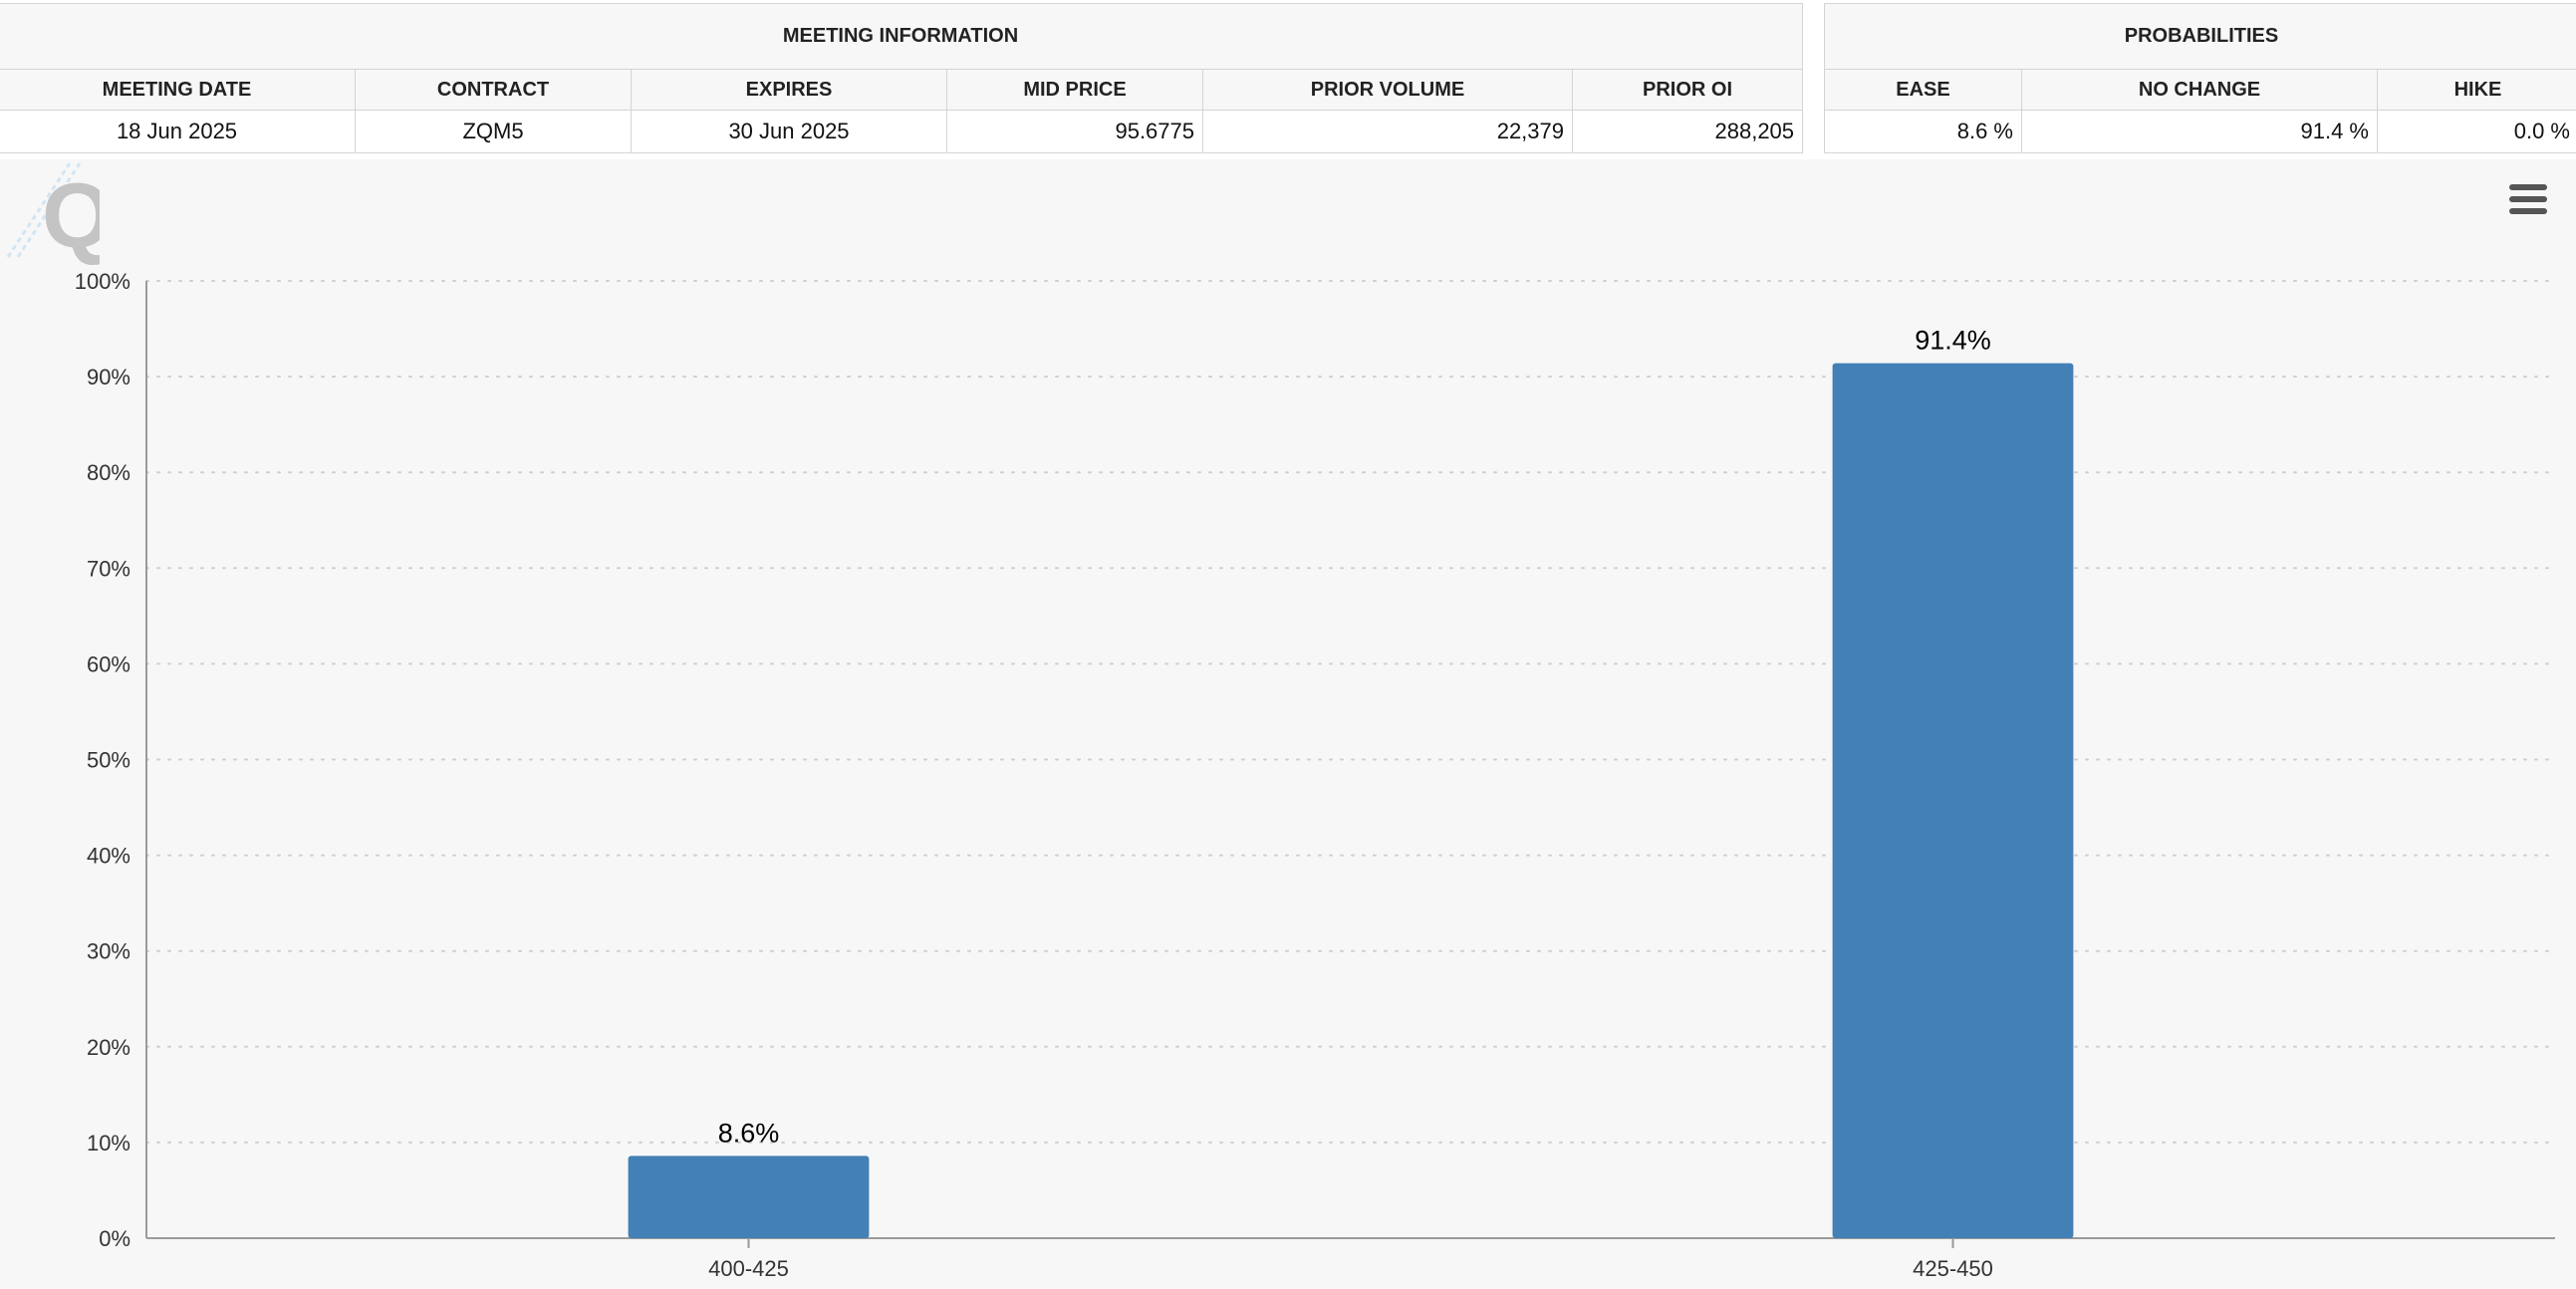 This screenshot has height=1289, width=2576. Describe the element at coordinates (108, 663) in the screenshot. I see `y-tick-label: 60%` at that location.